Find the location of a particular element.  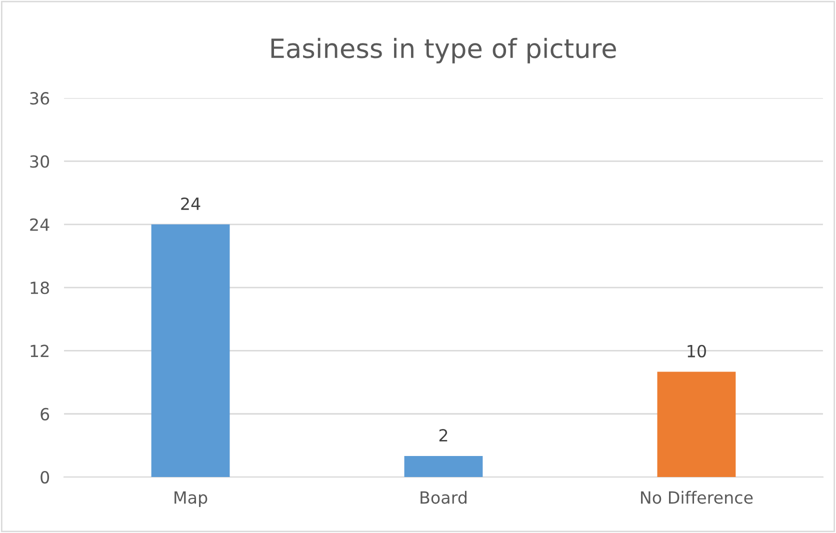

x-tick-label: Map is located at coordinates (191, 499).